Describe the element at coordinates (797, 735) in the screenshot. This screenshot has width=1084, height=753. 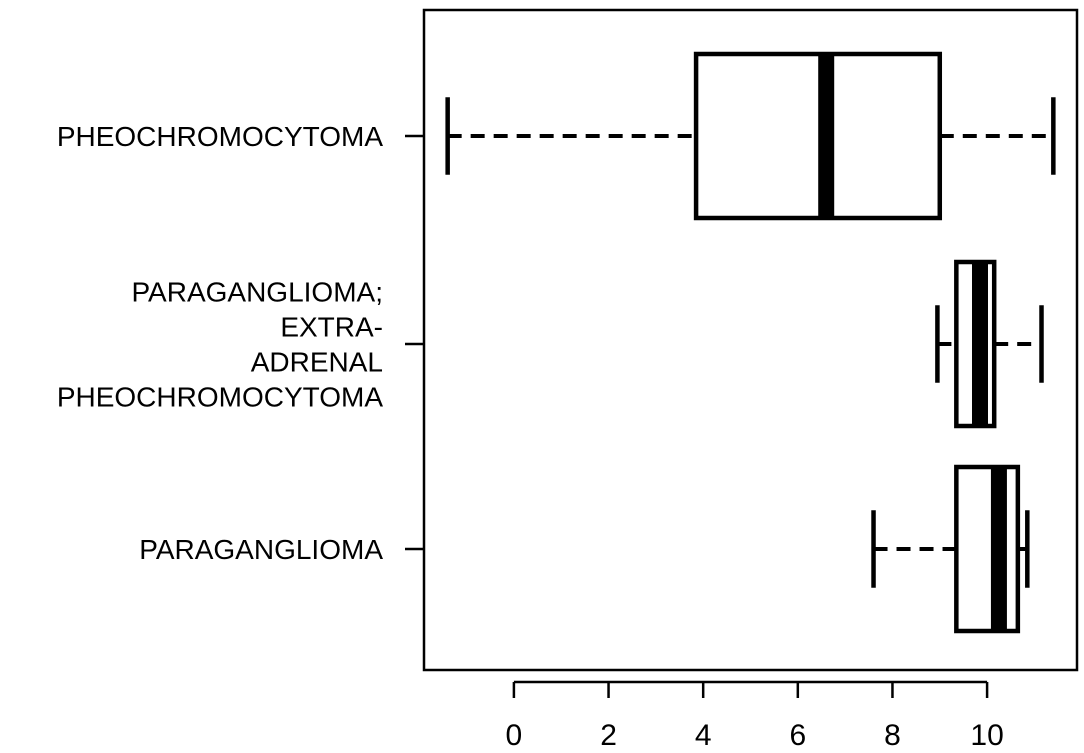
I see `x-tick-label-3: 6` at that location.